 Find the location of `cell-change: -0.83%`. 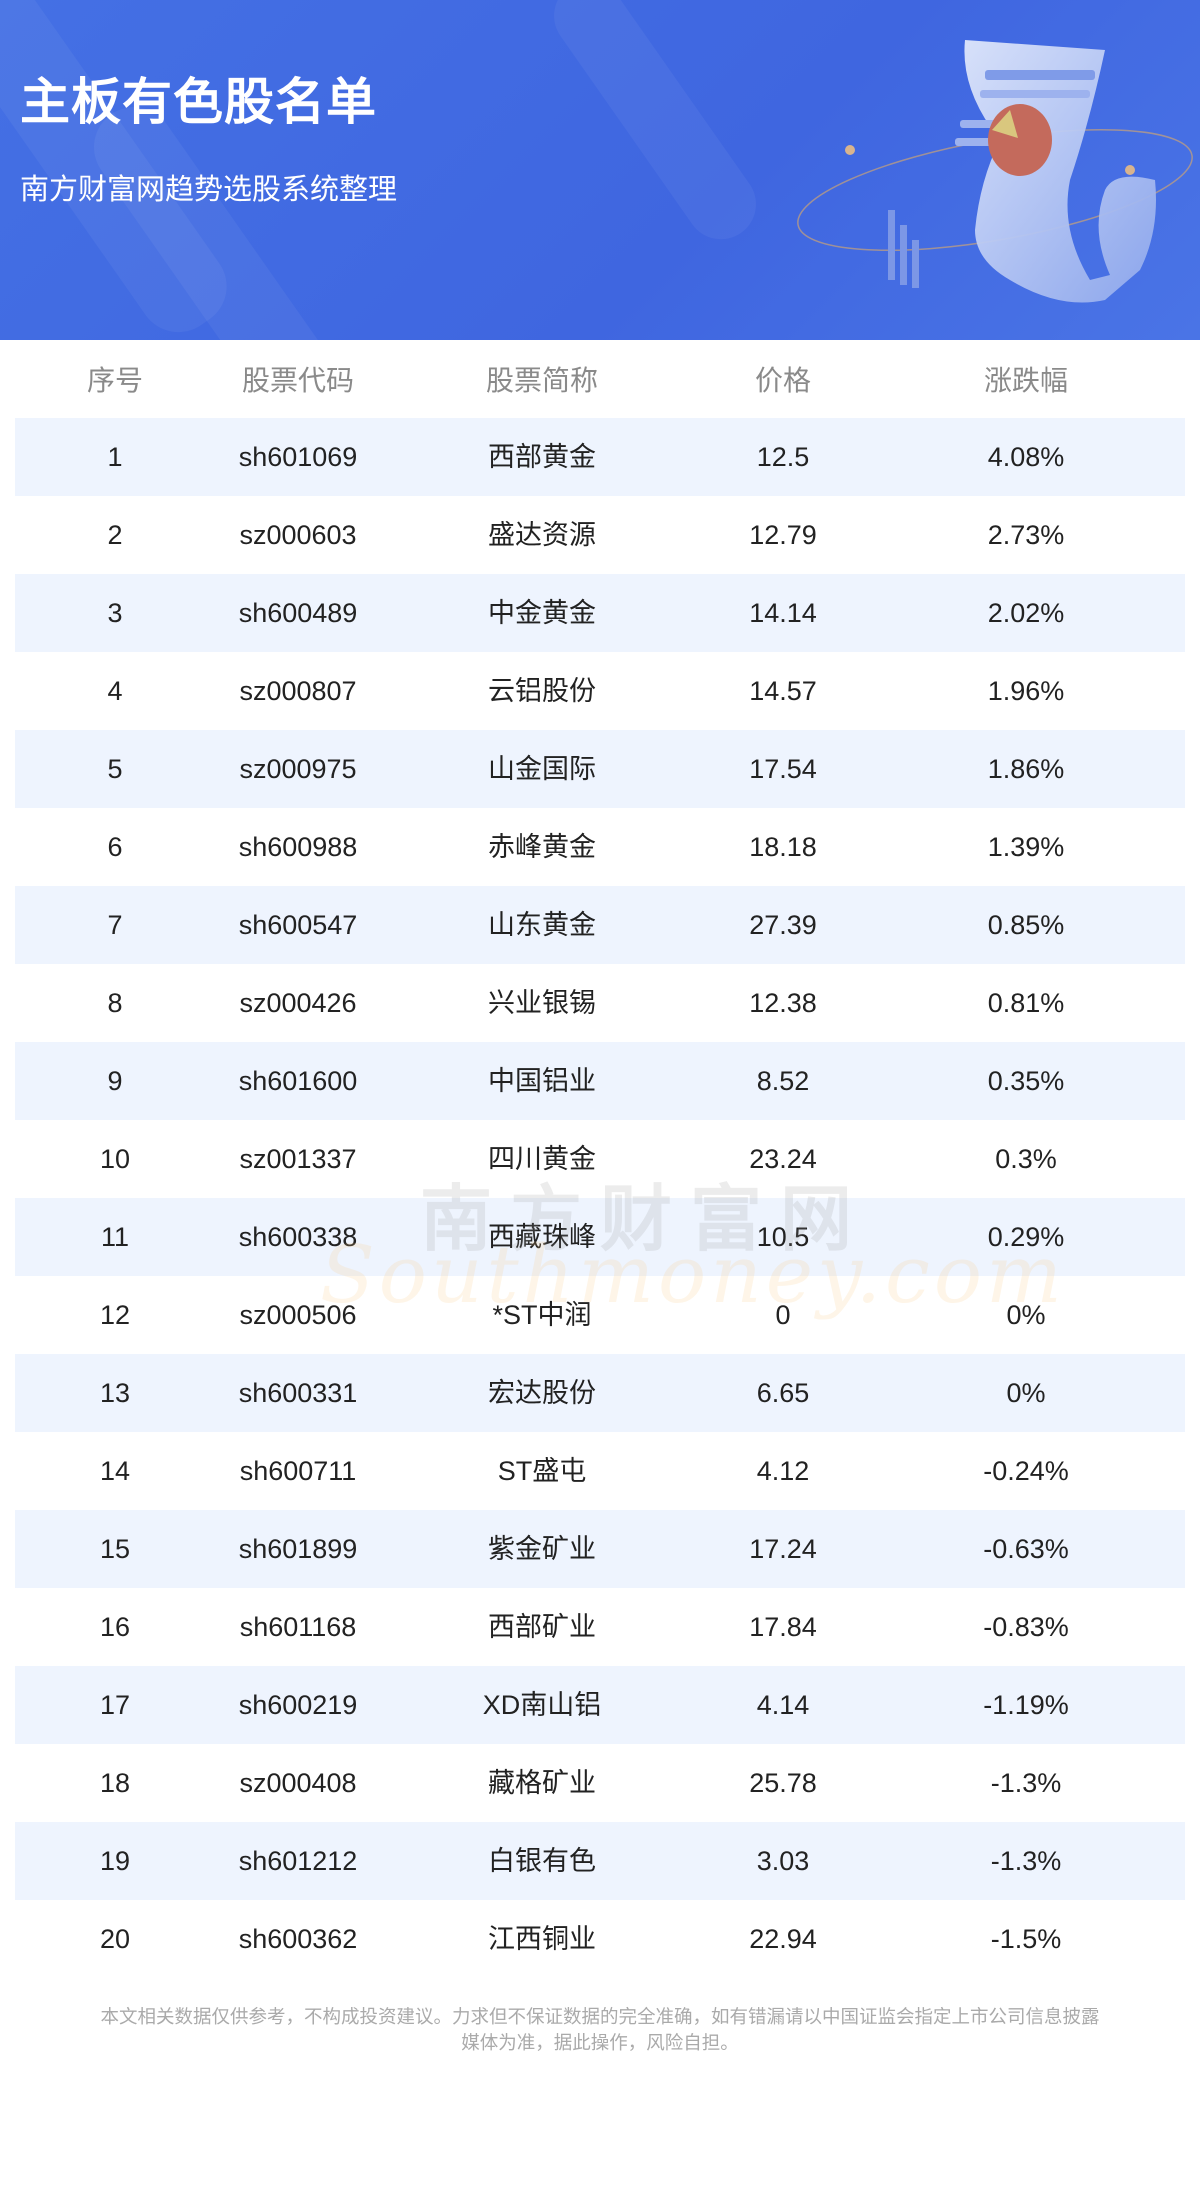

cell-change: -0.83% is located at coordinates (1026, 1627).